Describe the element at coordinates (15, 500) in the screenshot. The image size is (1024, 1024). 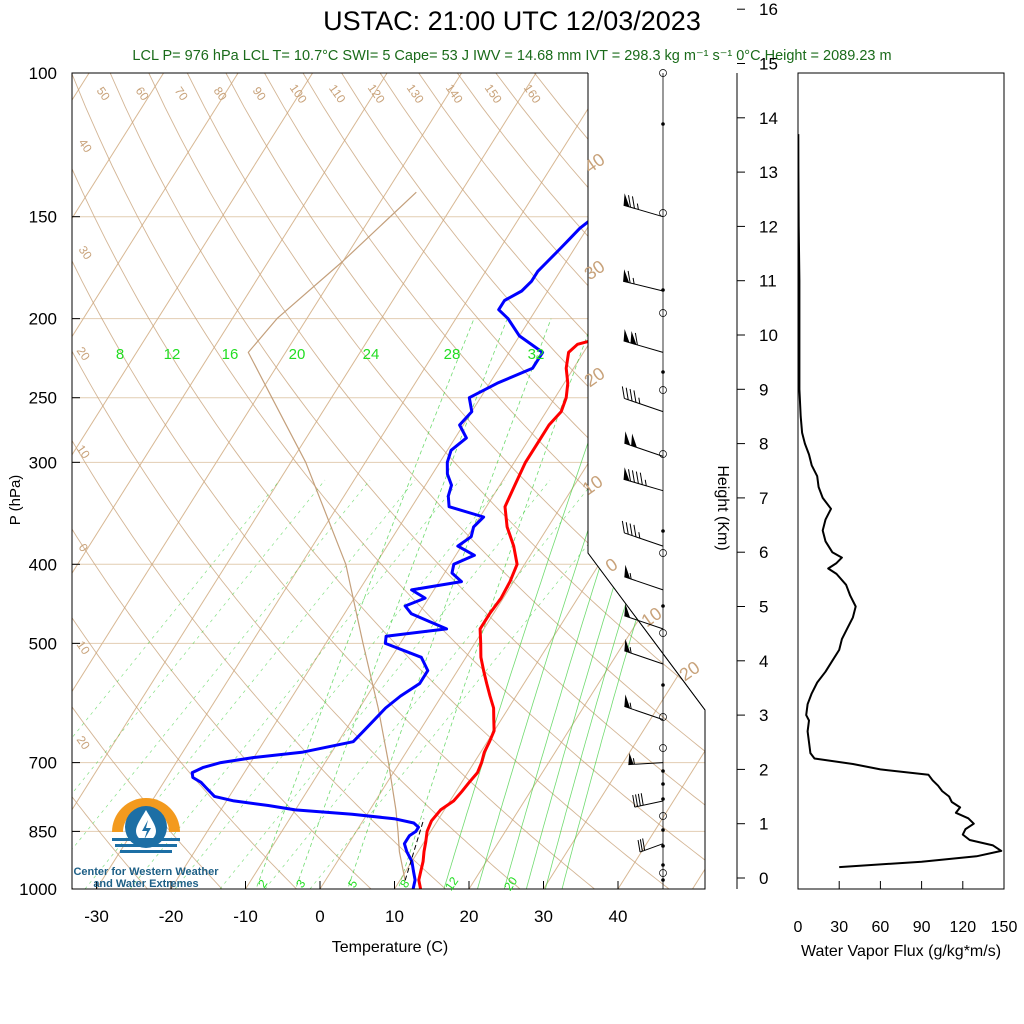
I see `y-axis-label: P (hPa)` at that location.